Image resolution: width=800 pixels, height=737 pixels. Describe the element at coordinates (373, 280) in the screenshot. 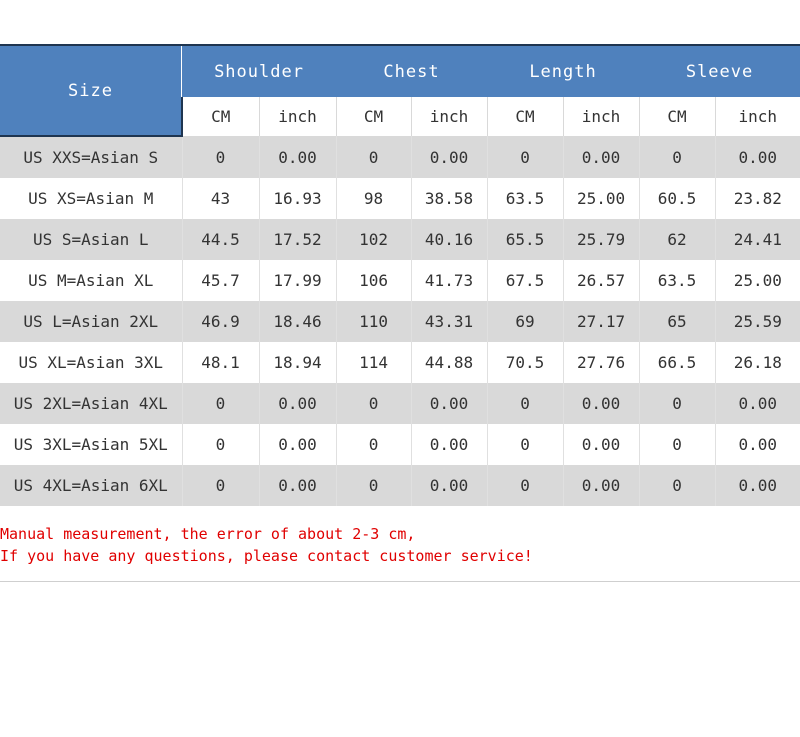

I see `measurement-cell: 106` at that location.